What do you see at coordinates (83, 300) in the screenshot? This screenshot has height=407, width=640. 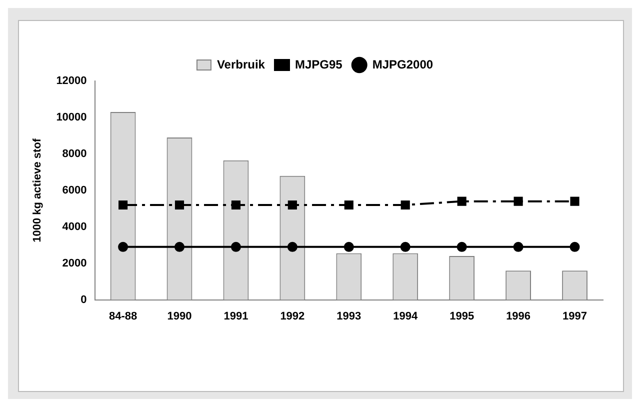 I see `y-tick-label: 0` at bounding box center [83, 300].